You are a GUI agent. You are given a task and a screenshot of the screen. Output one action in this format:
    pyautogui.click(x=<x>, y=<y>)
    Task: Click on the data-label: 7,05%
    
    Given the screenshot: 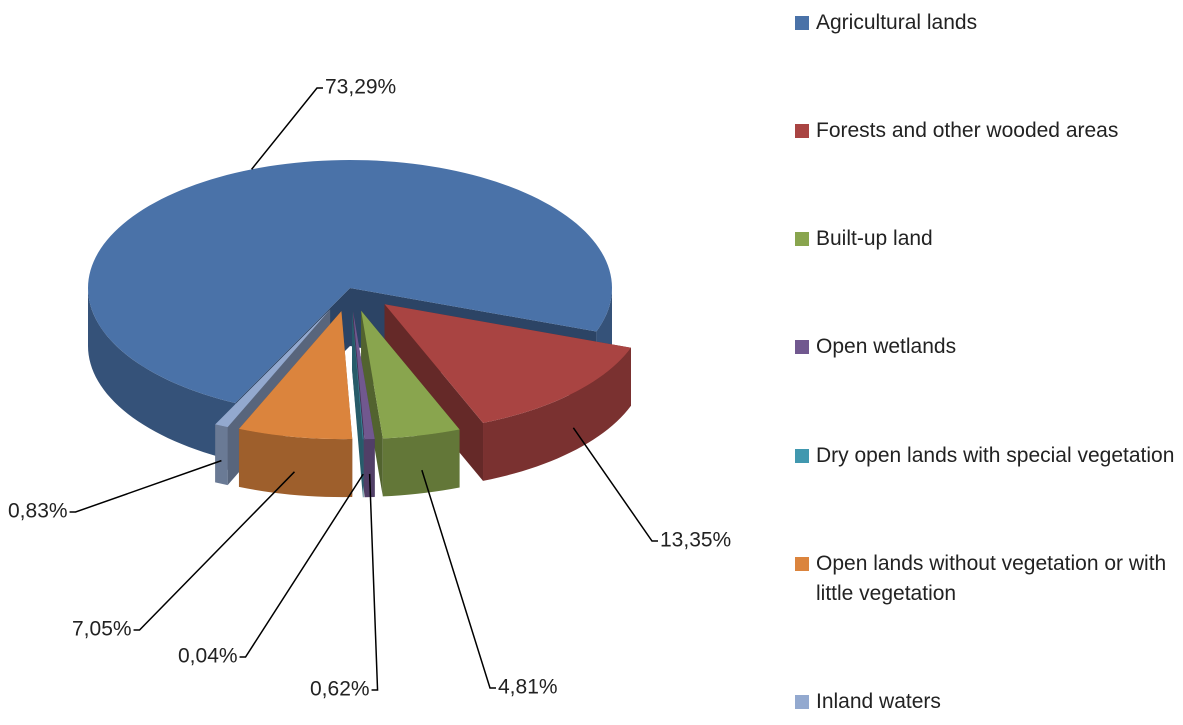 What is the action you would take?
    pyautogui.click(x=102, y=629)
    